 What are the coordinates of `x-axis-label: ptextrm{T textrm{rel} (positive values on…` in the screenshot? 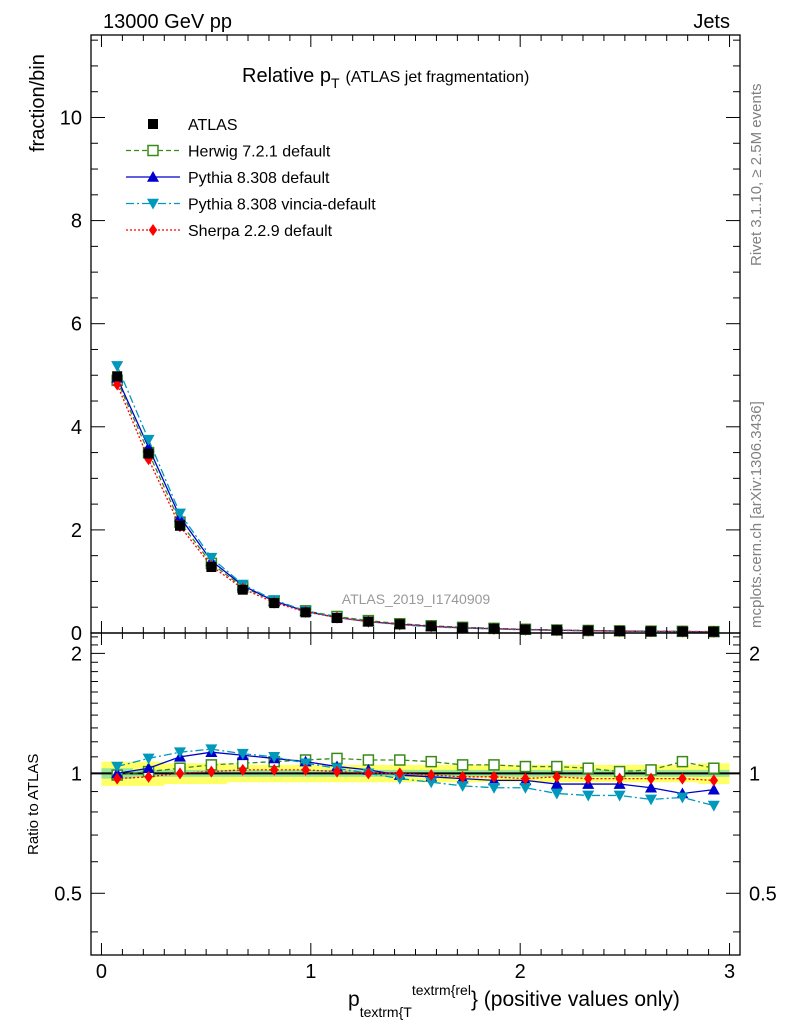 It's located at (514, 1001).